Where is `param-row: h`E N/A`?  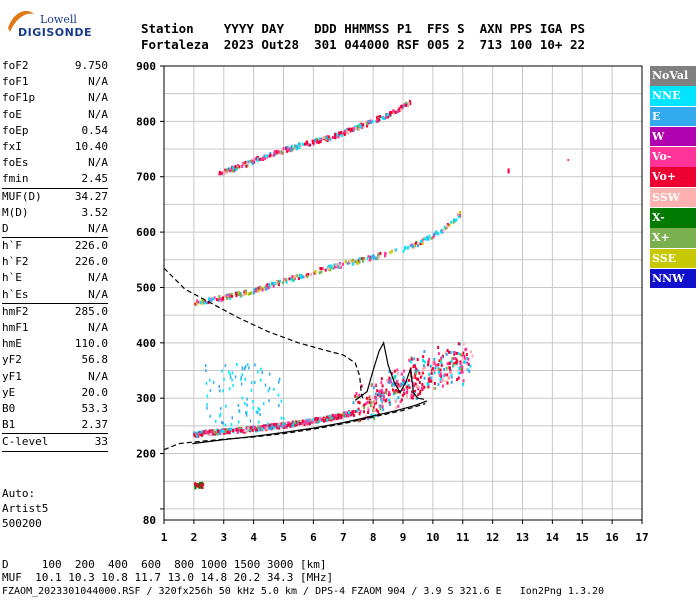 param-row: h`E N/A is located at coordinates (55, 278).